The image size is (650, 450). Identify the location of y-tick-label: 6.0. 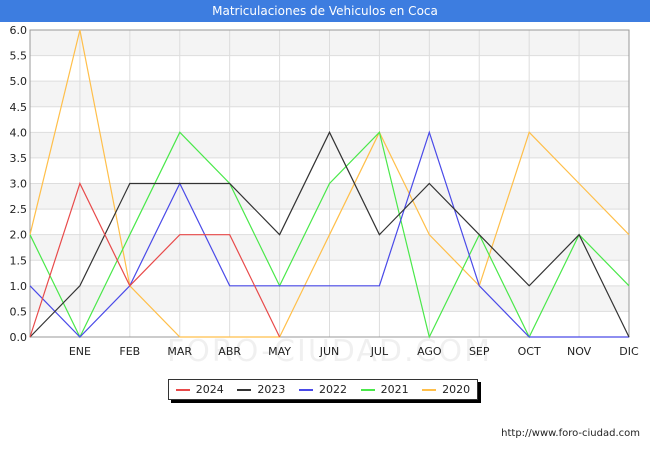
(19, 30).